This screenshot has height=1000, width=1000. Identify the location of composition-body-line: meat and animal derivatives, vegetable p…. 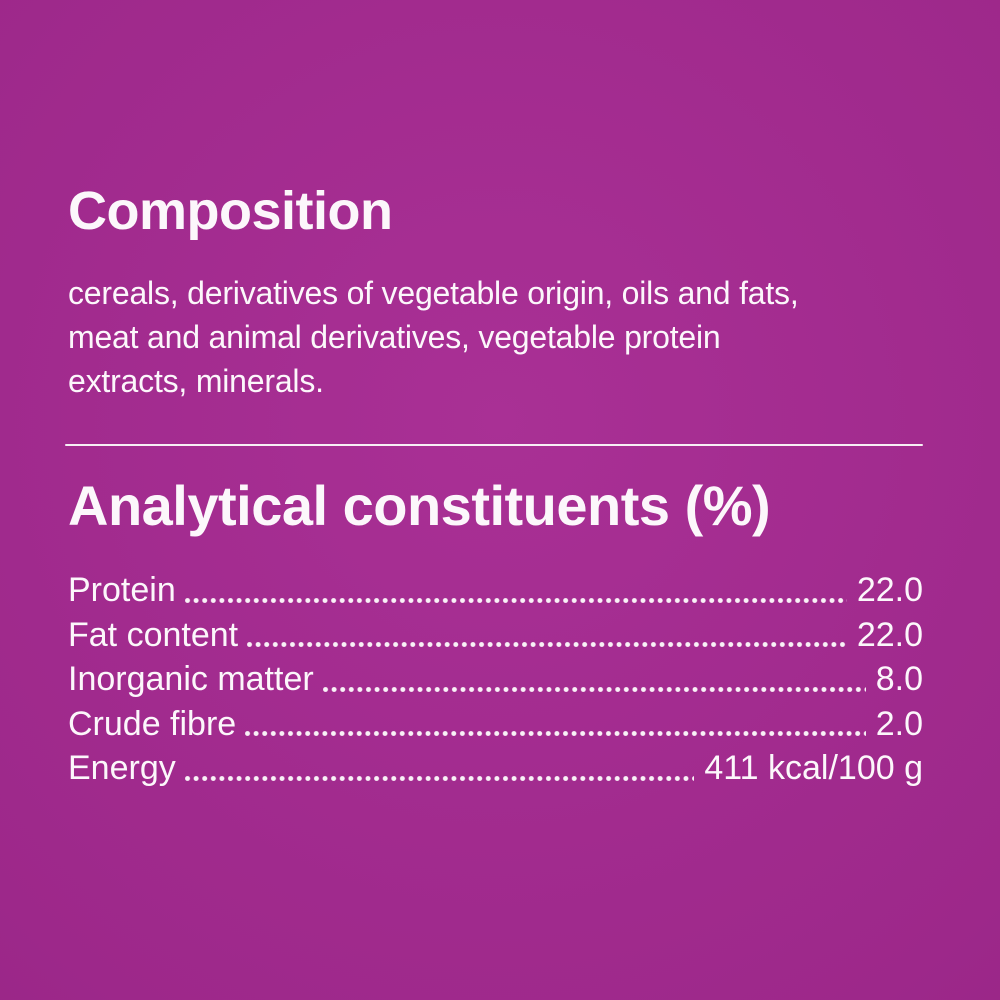
(394, 337).